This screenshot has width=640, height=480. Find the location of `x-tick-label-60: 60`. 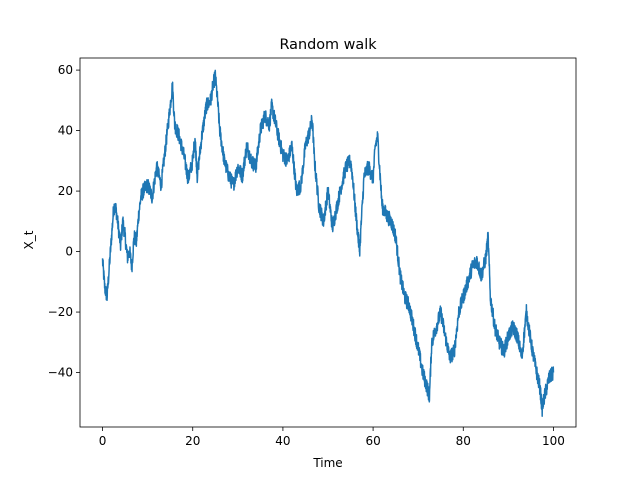

x-tick-label-60: 60 is located at coordinates (372, 441).